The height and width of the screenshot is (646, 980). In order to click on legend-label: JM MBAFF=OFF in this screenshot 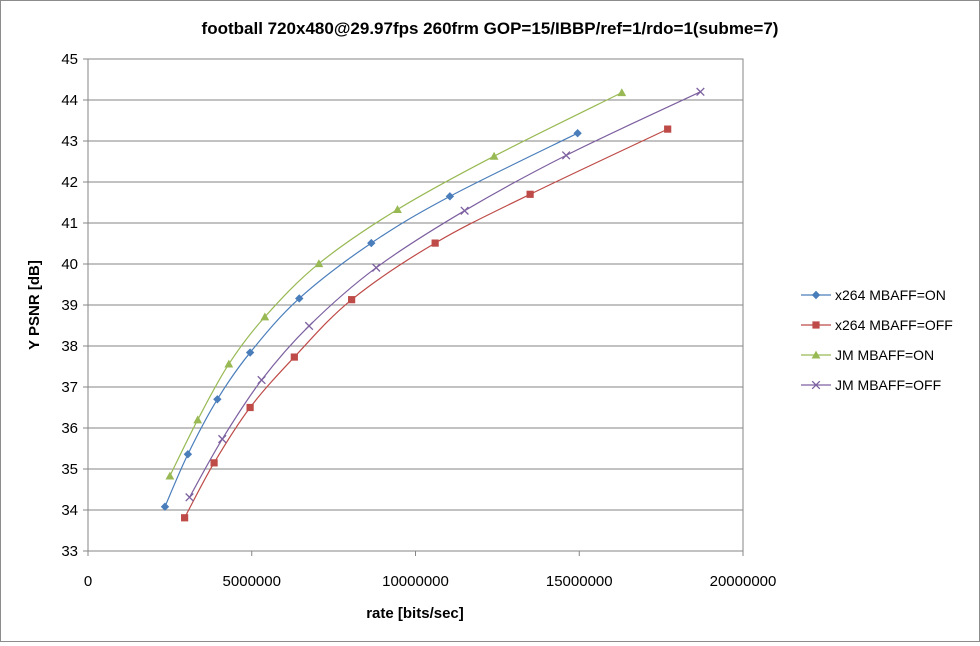, I will do `click(888, 385)`.